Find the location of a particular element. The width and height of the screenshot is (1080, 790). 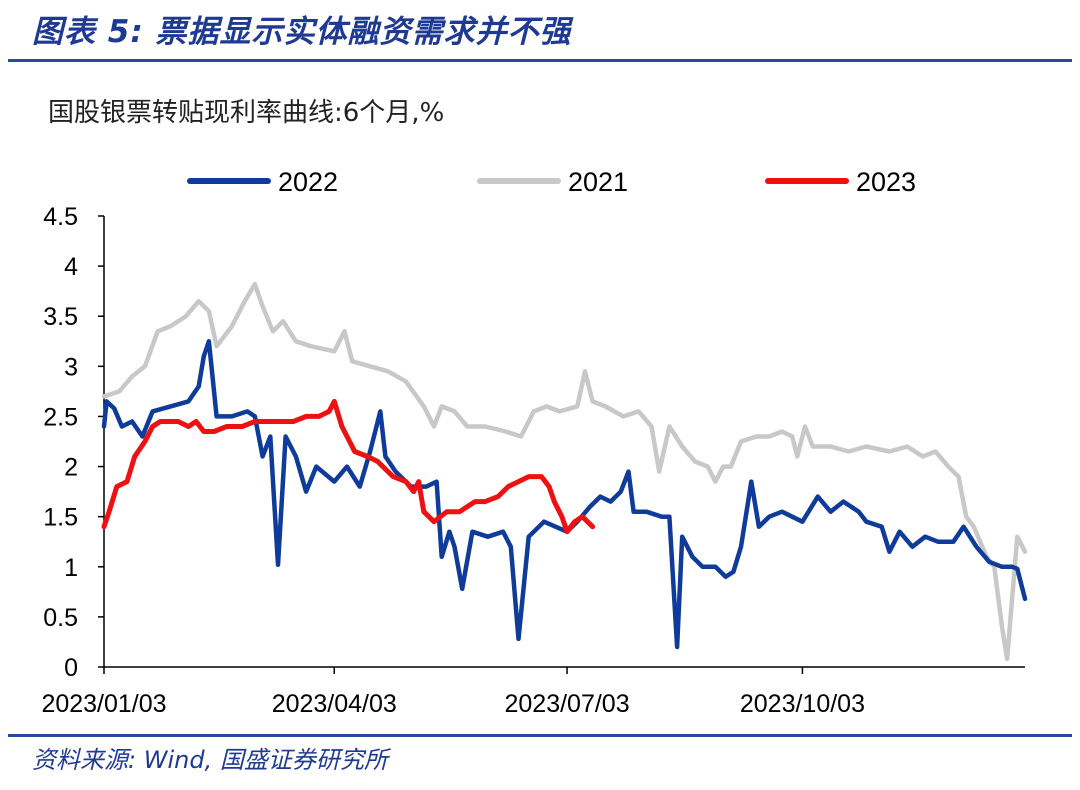

y-tick-label: 0.5 is located at coordinates (60, 618).